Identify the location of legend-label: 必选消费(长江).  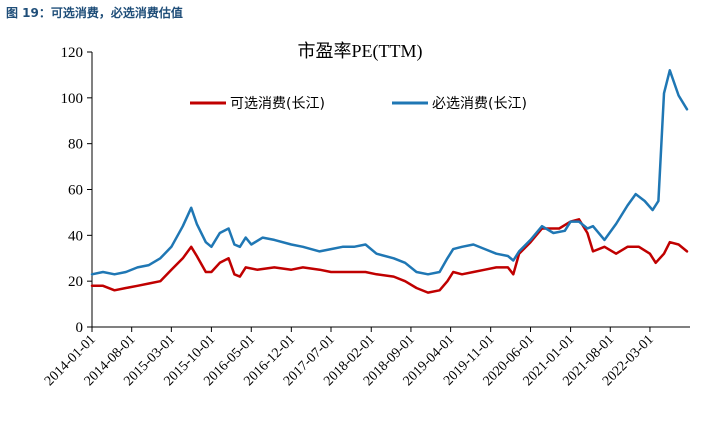
(479, 104).